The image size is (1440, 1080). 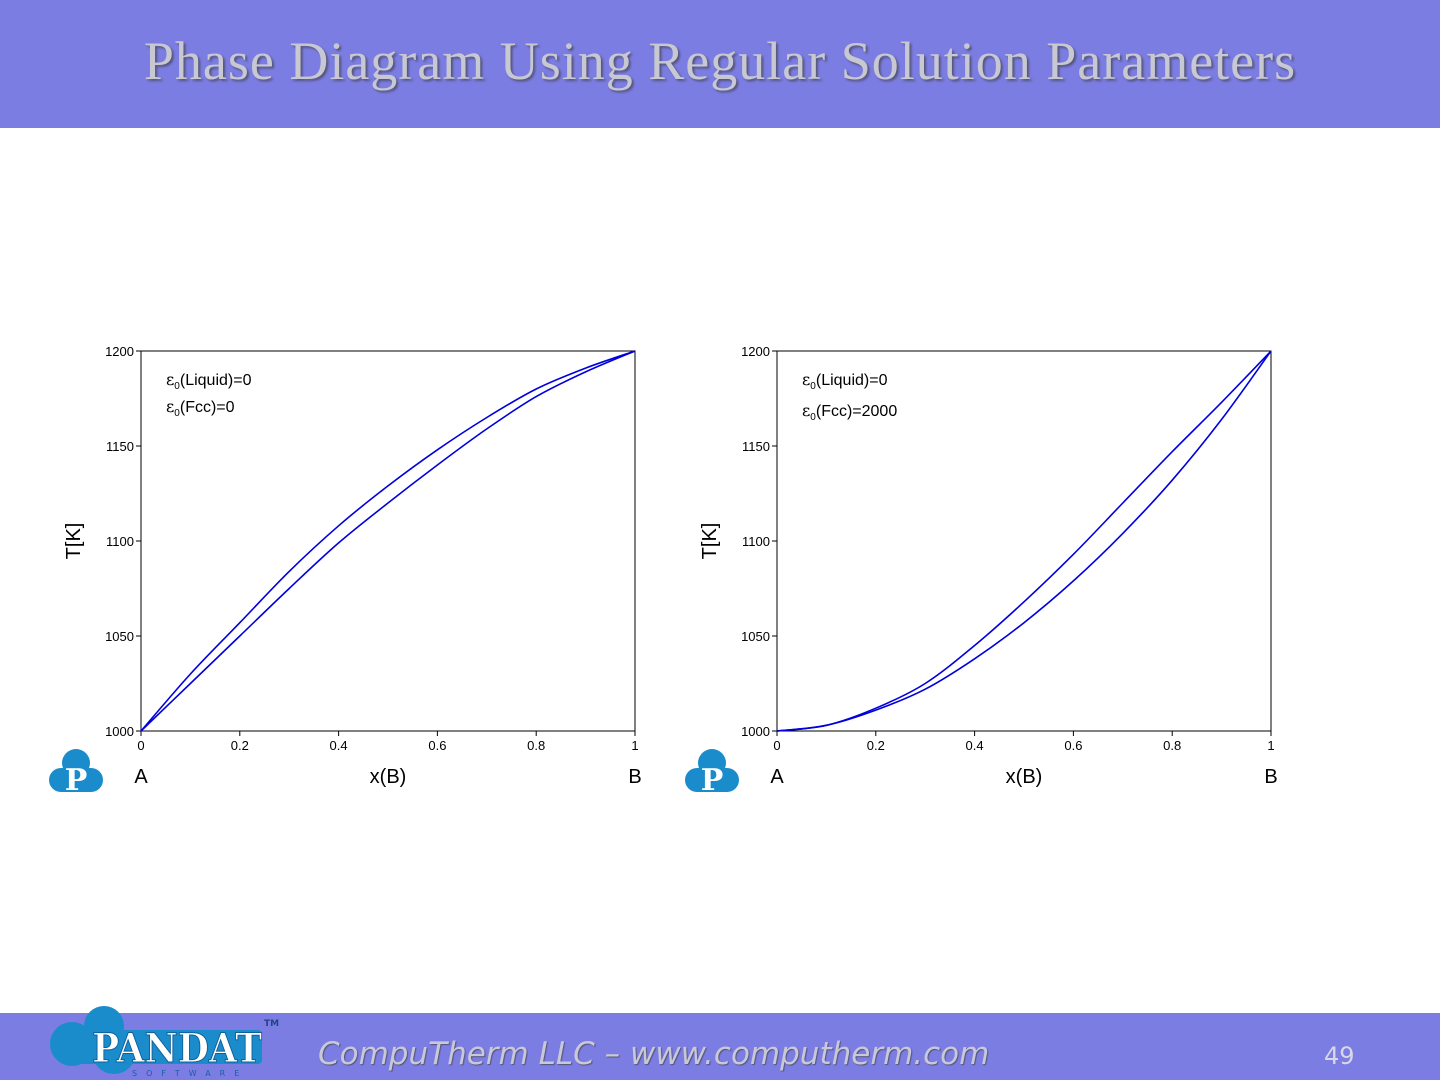 What do you see at coordinates (271, 1024) in the screenshot?
I see `logo-trademark: TM` at bounding box center [271, 1024].